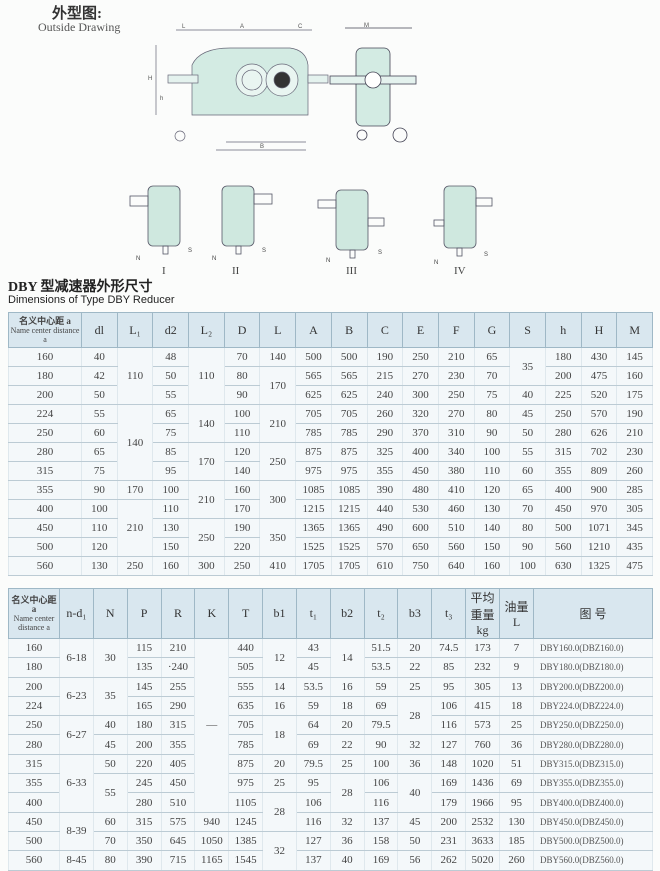  Describe the element at coordinates (347, 841) in the screenshot. I see `table-cell: 36` at that location.